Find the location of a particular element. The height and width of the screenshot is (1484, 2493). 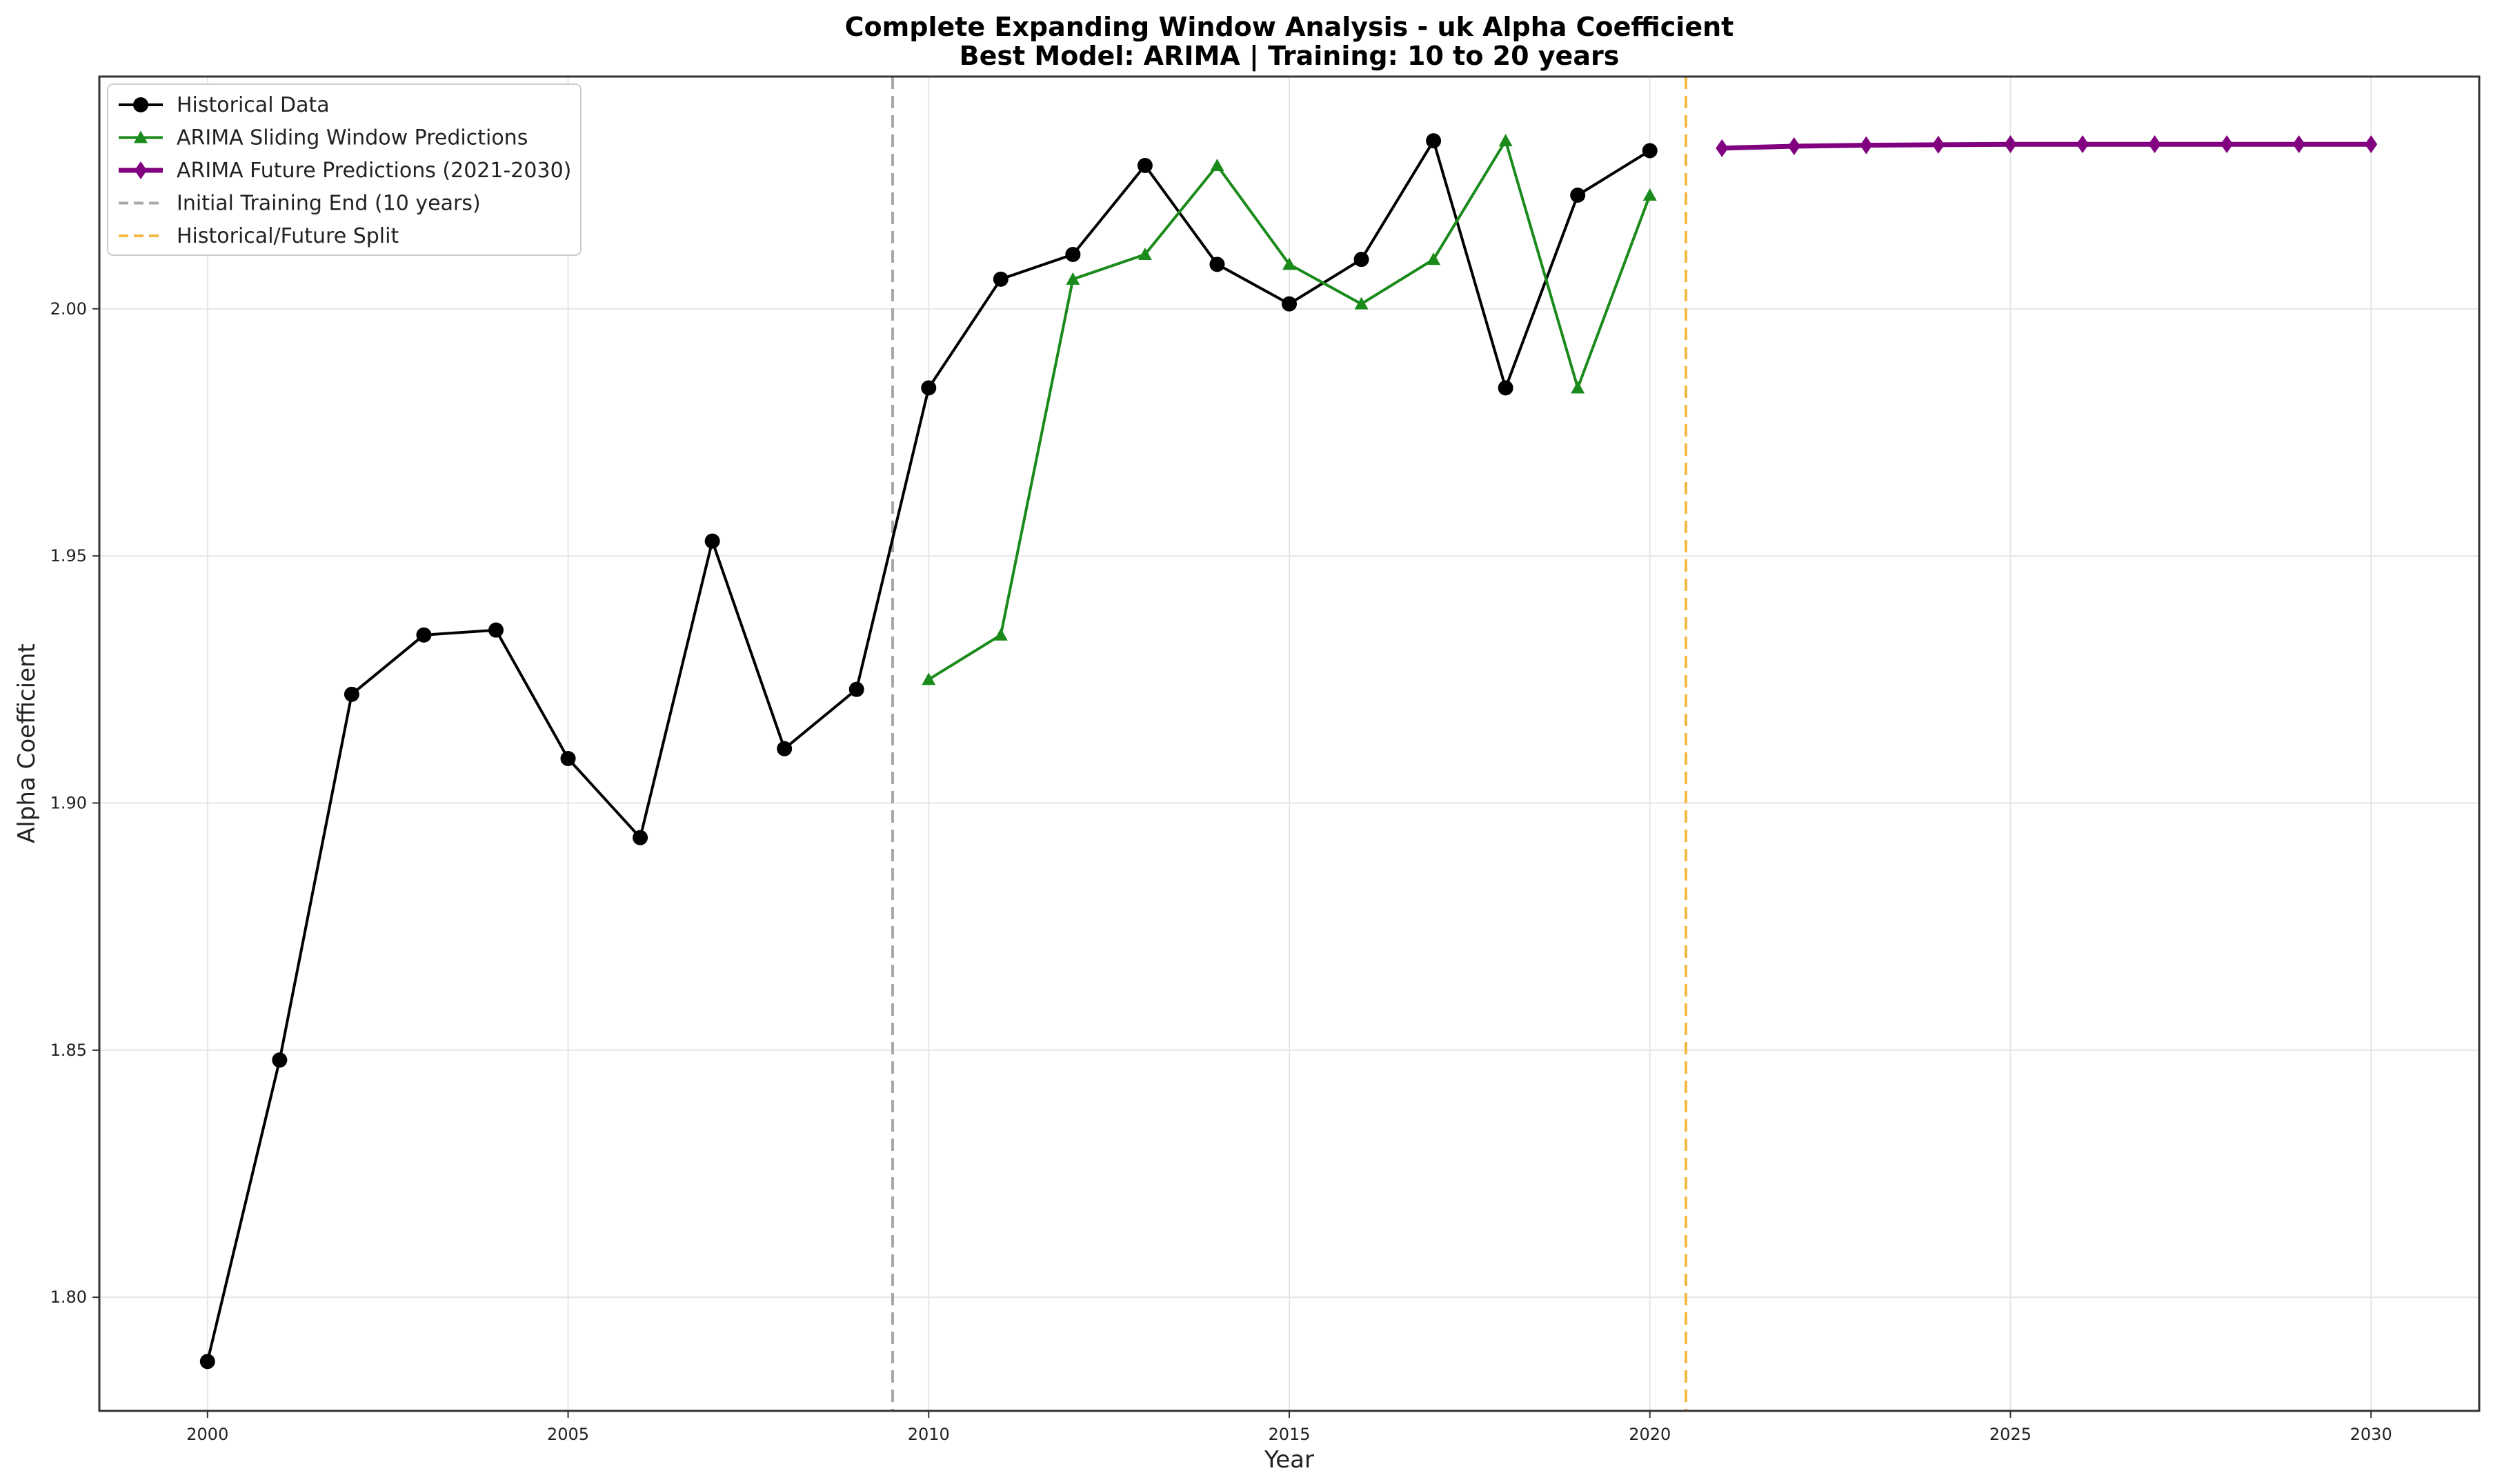

x-tick-label: 2020 is located at coordinates (1650, 1434).